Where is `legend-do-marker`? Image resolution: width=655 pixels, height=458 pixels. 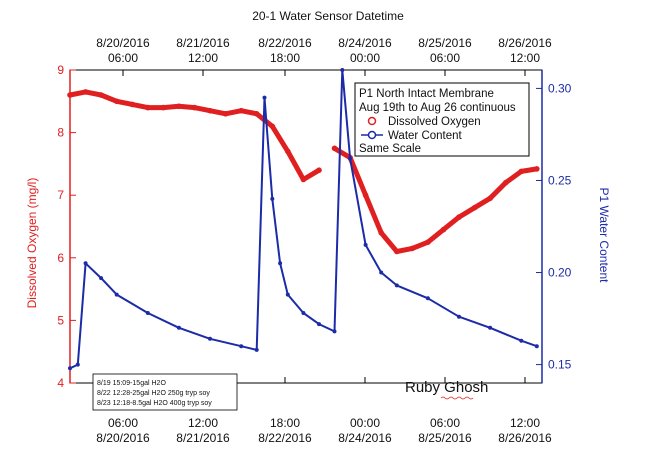 legend-do-marker is located at coordinates (372, 121).